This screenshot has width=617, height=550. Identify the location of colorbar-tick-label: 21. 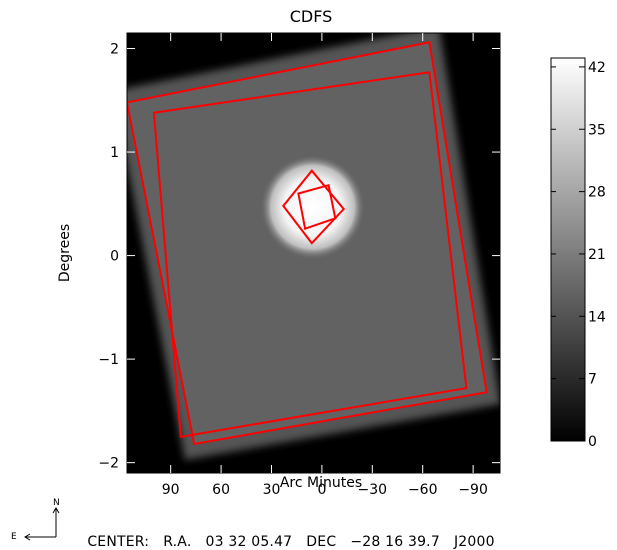
(597, 255).